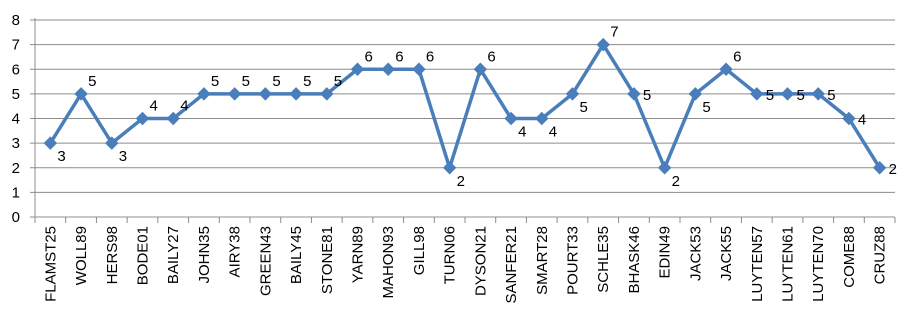  What do you see at coordinates (358, 254) in the screenshot?
I see `x-tick-label: YARN89` at bounding box center [358, 254].